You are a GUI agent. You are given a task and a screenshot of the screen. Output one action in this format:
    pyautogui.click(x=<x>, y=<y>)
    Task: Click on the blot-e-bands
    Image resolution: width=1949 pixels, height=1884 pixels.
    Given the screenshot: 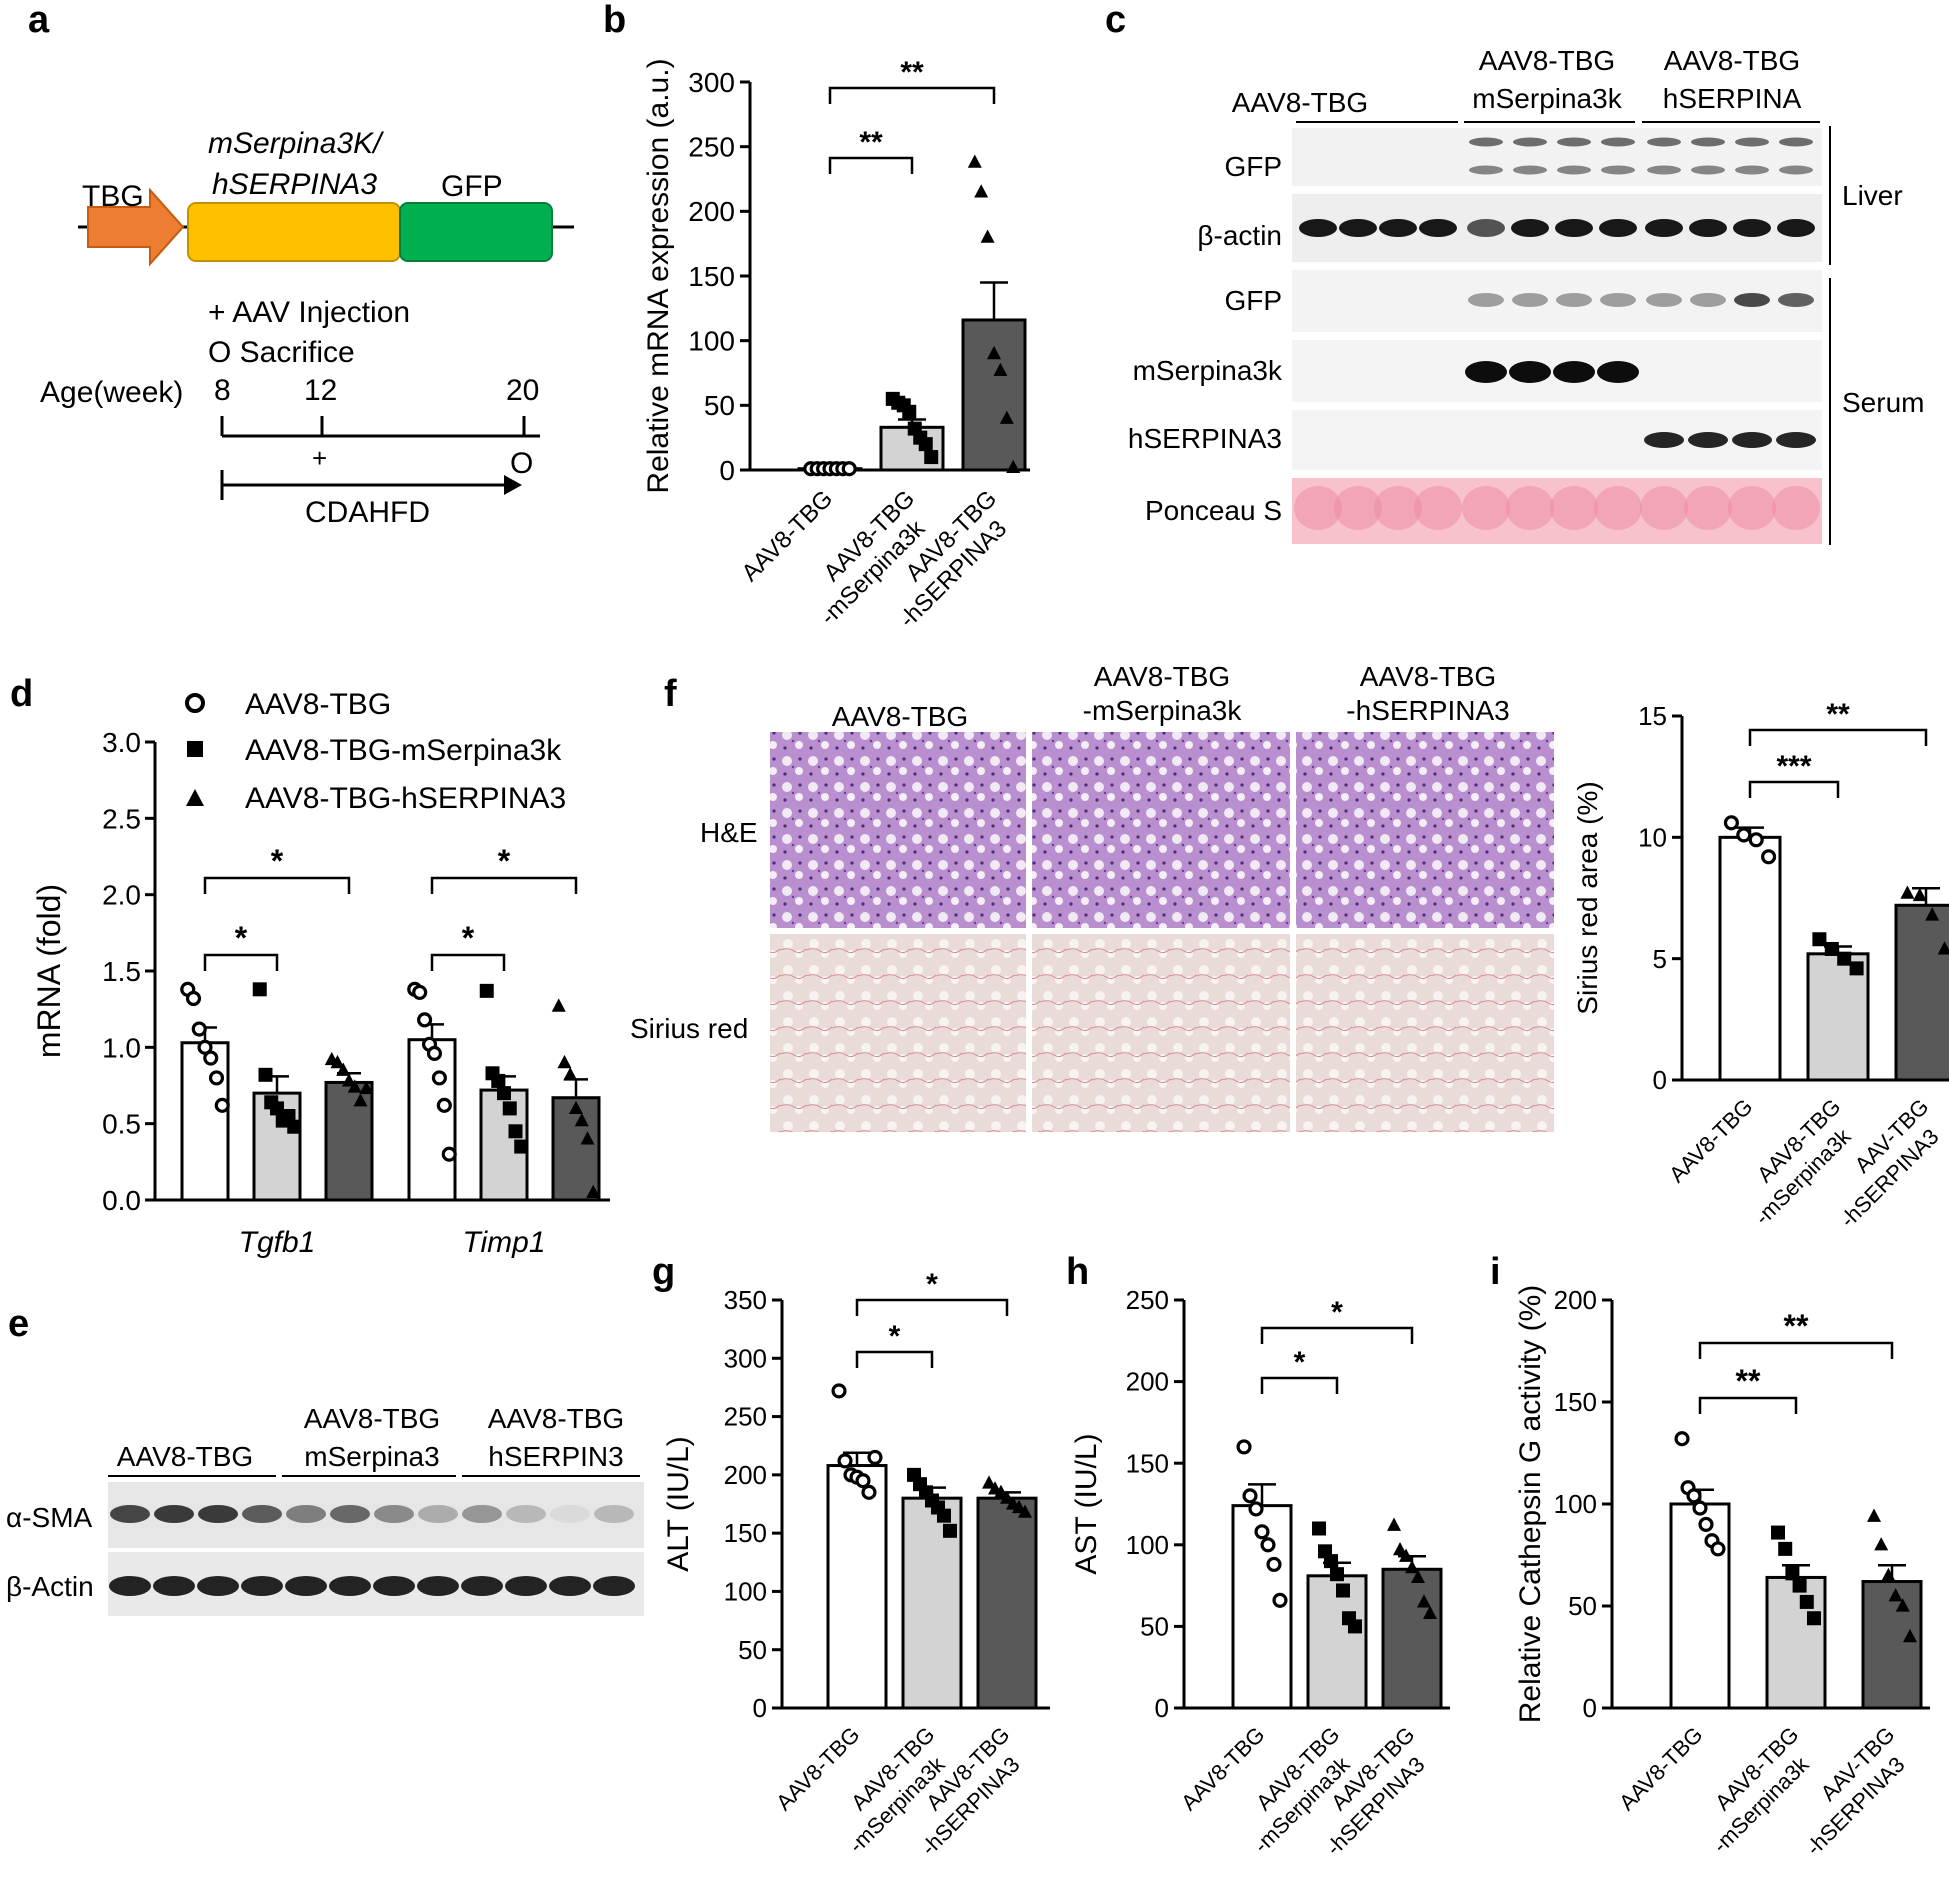 What is the action you would take?
    pyautogui.click(x=372, y=1550)
    